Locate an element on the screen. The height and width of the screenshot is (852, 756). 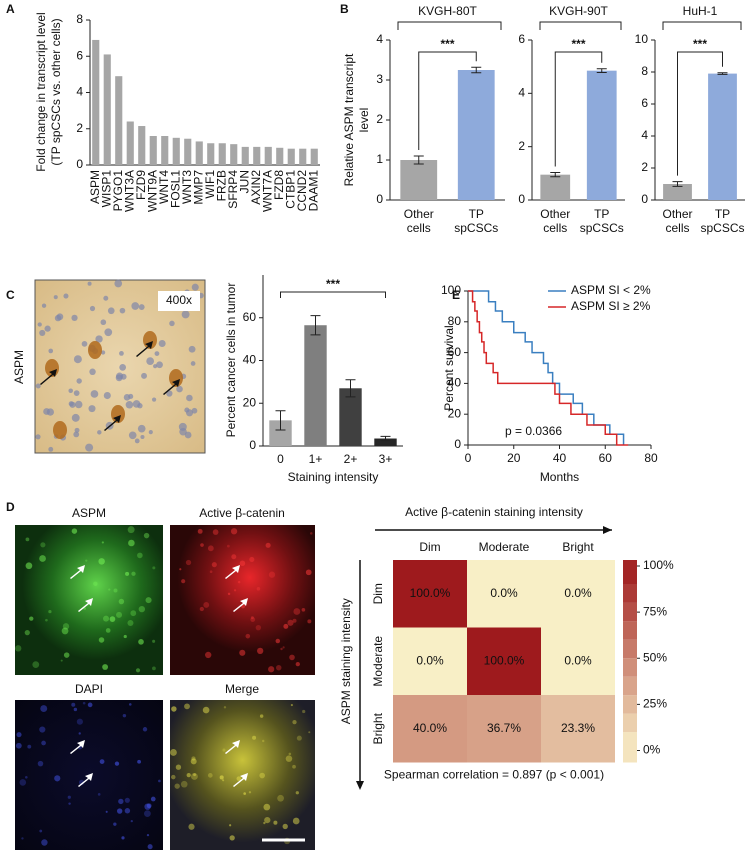
row-label: Bright is located at coordinates (378, 728).